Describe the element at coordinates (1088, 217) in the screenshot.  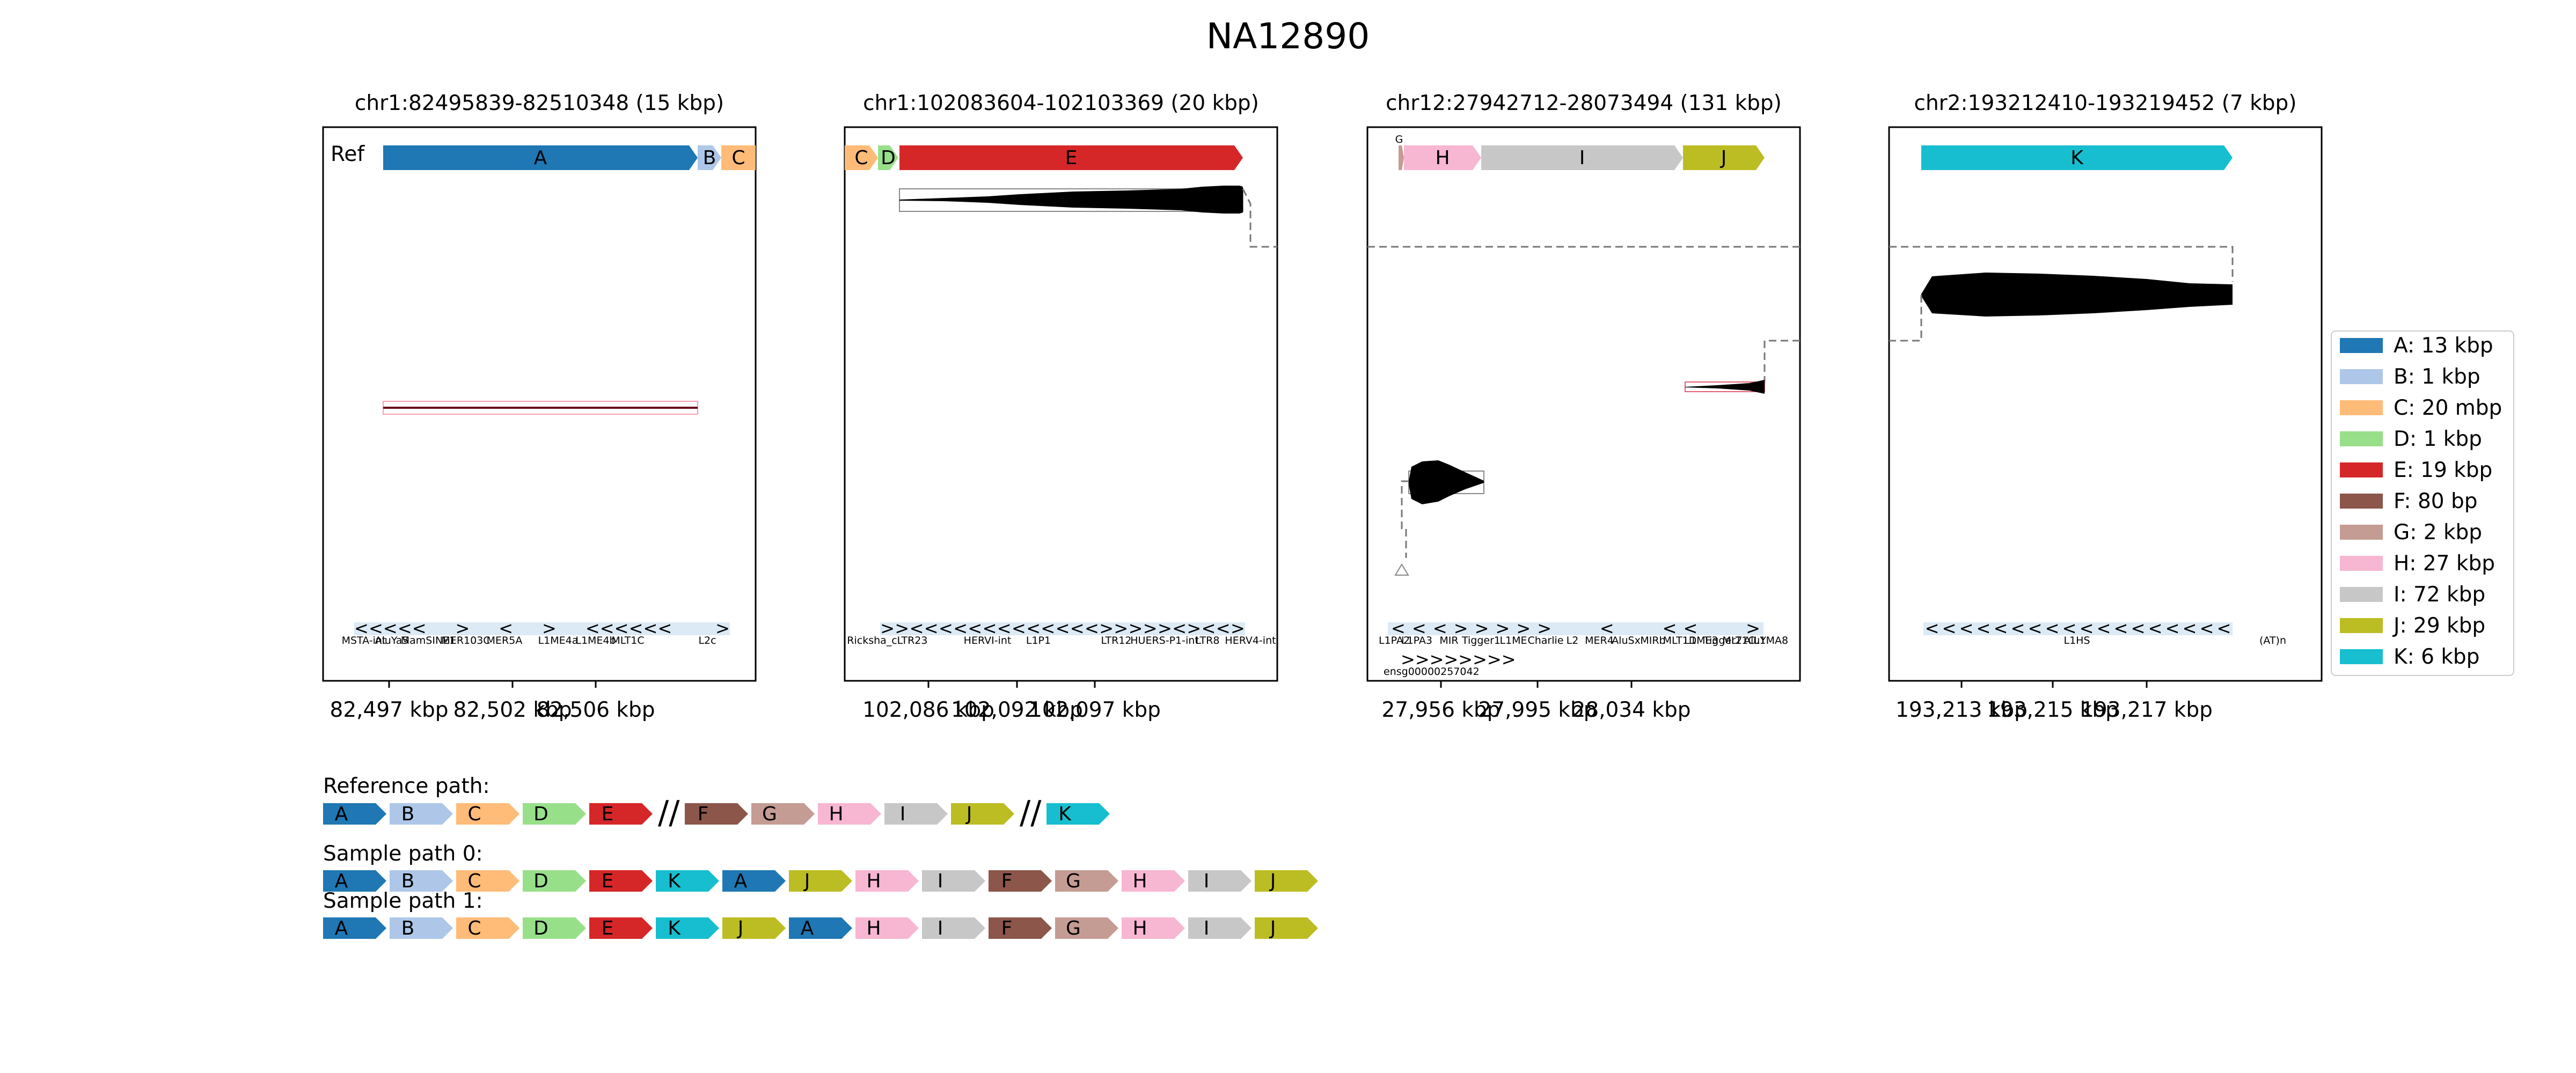
I see `panel-2-reads` at that location.